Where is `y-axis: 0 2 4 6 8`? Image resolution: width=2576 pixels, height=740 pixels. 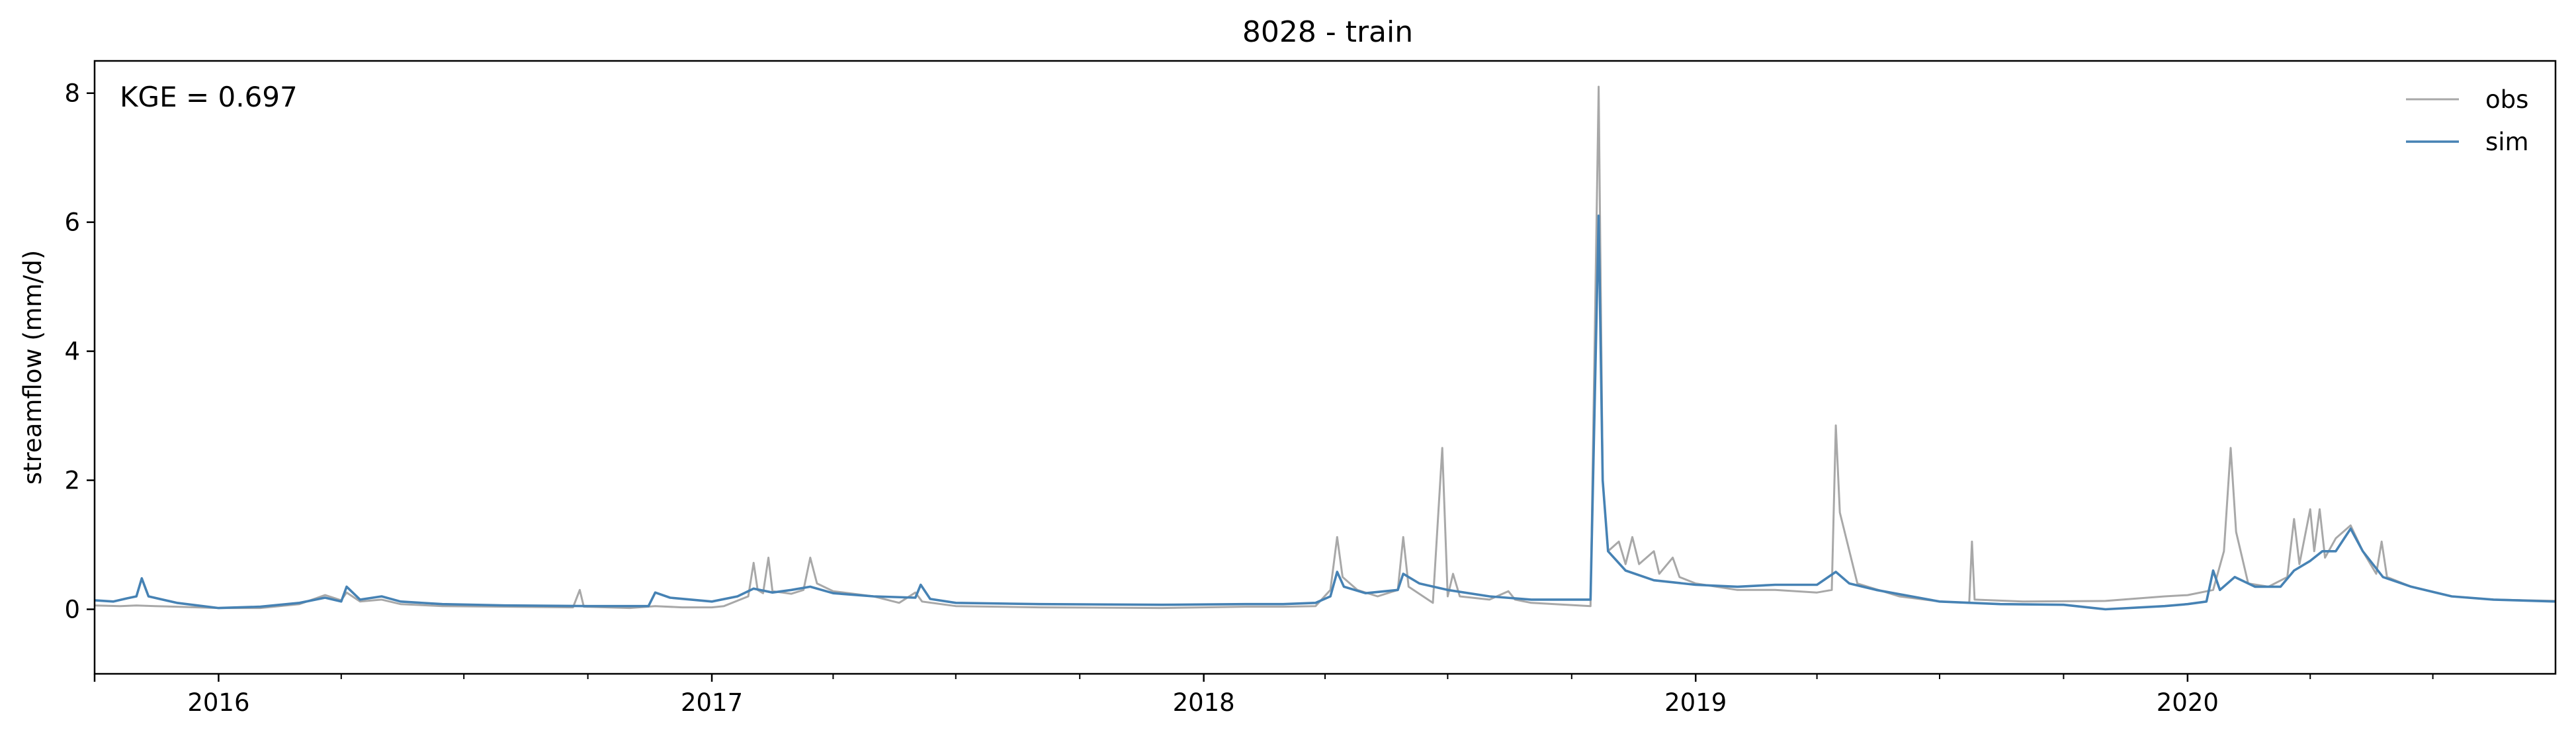
y-axis: 0 2 4 6 8 is located at coordinates (79, 351).